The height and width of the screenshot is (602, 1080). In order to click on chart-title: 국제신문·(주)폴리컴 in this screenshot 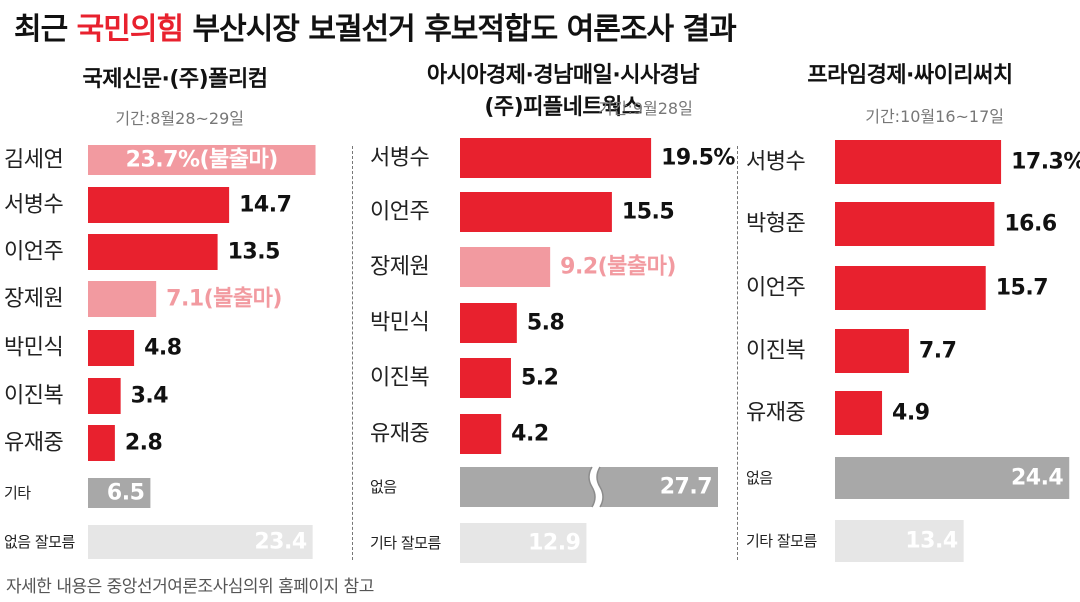, I will do `click(175, 79)`.